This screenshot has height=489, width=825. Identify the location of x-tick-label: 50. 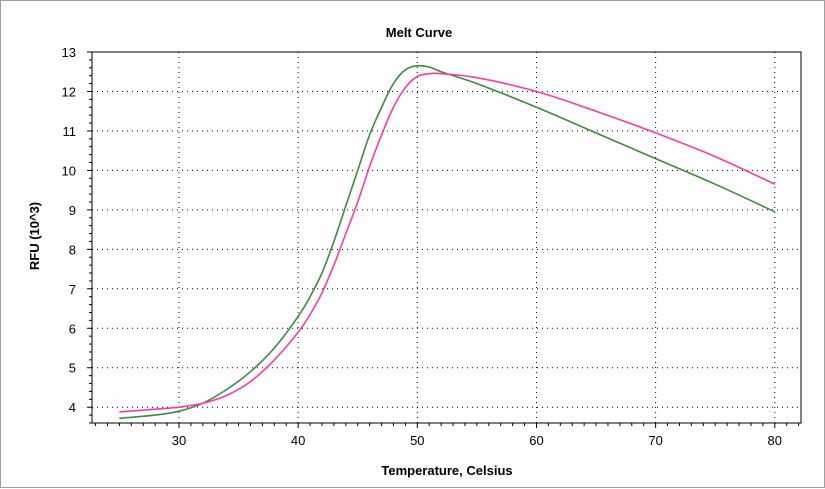
(417, 440).